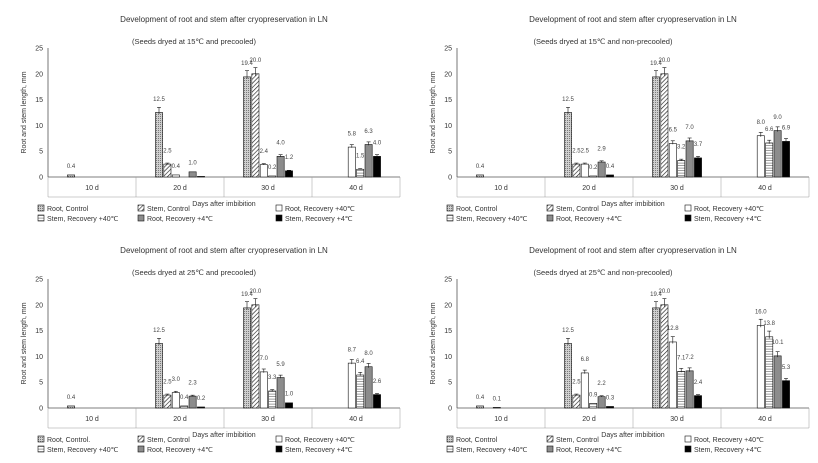 The width and height of the screenshot is (818, 463). What do you see at coordinates (201, 399) in the screenshot?
I see `data-label: 0.2` at bounding box center [201, 399].